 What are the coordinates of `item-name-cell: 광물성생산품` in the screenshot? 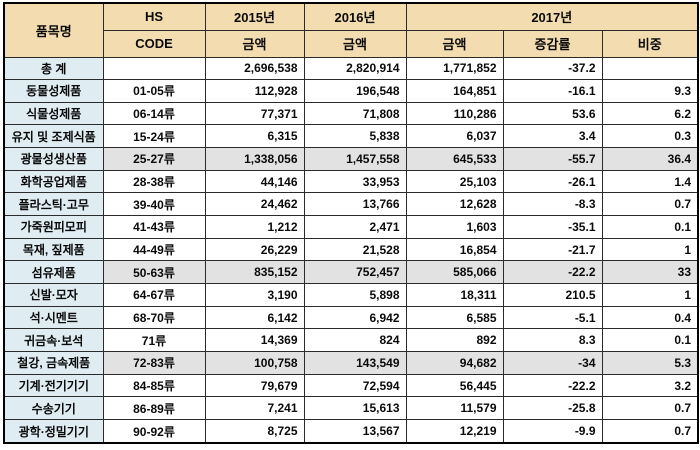 It's located at (53, 159).